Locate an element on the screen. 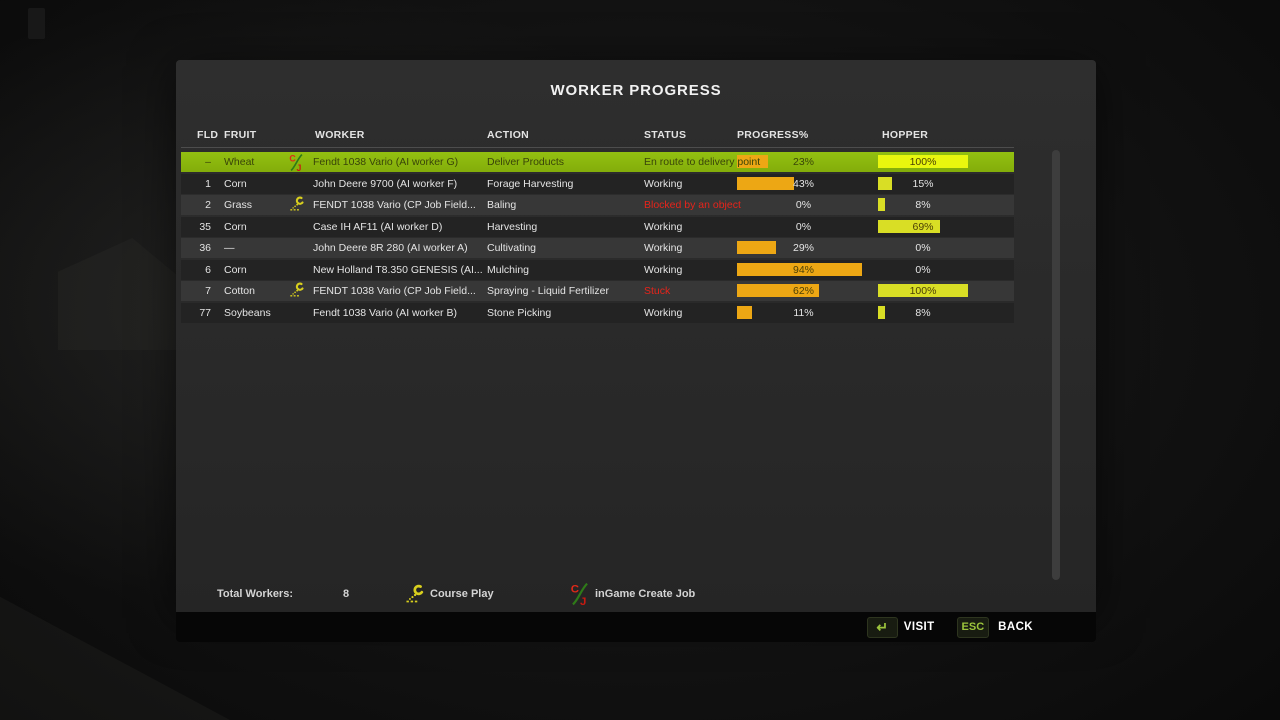  fruit-cell: Cotton is located at coordinates (239, 291).